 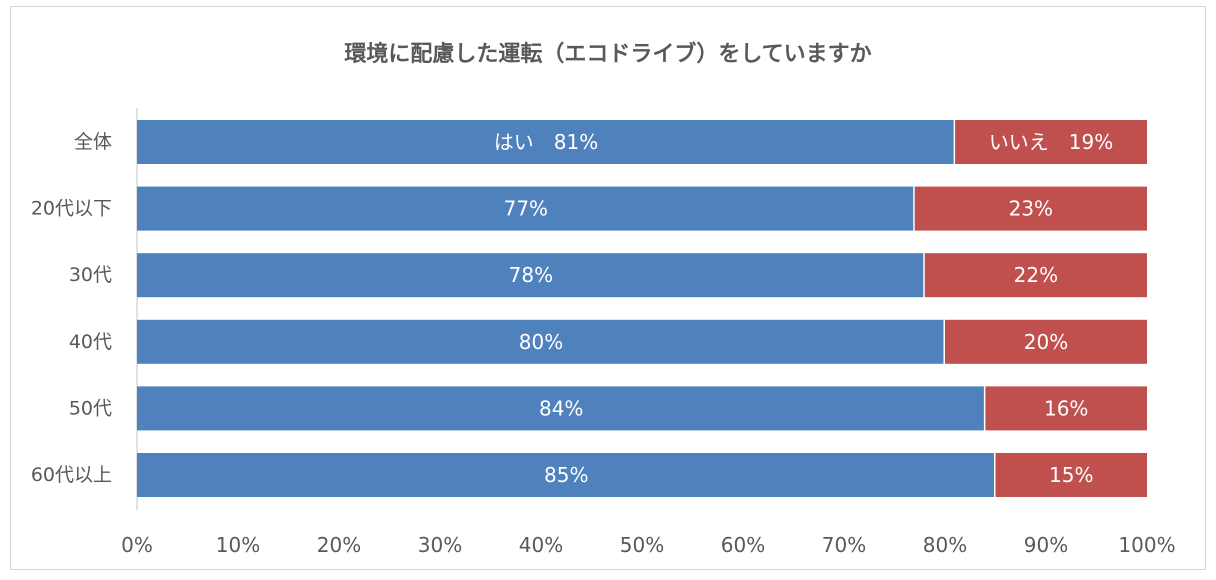 I want to click on bar-no-label: 23%, so click(x=1031, y=209).